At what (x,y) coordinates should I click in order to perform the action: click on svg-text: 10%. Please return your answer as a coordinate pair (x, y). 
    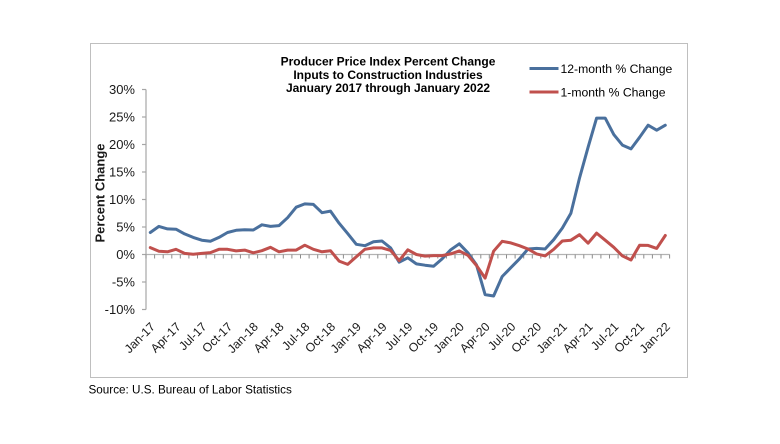
    Looking at the image, I should click on (122, 199).